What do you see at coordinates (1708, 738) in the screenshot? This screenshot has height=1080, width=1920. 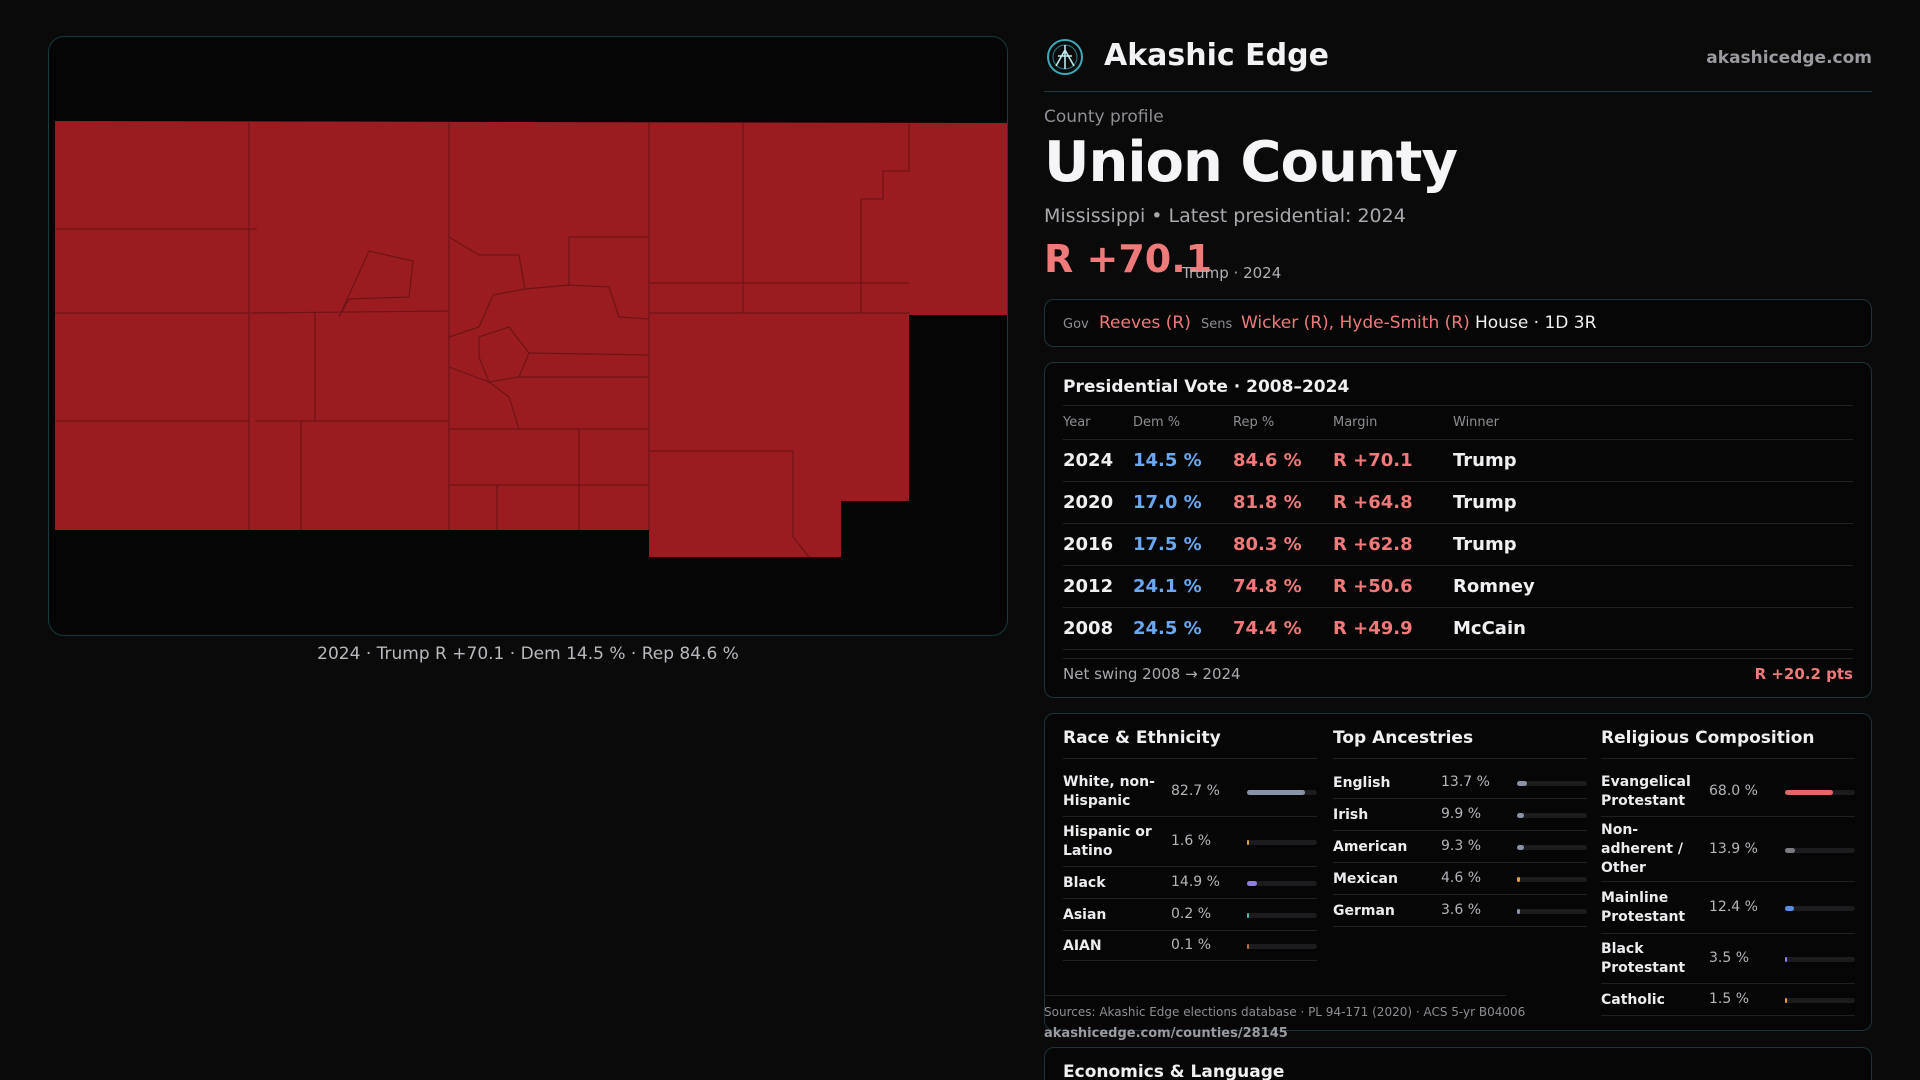 I see `religion-title: Religious Composition` at bounding box center [1708, 738].